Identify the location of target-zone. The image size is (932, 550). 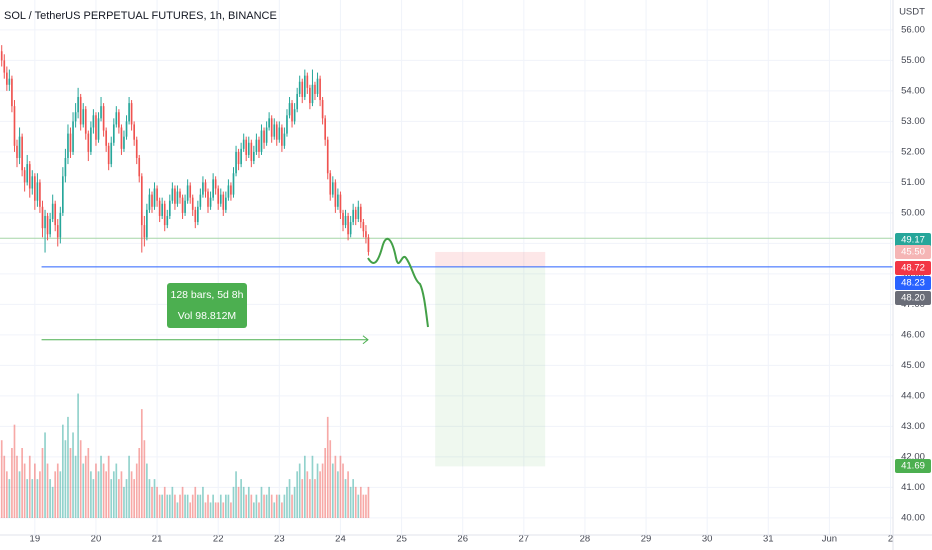
(490, 366).